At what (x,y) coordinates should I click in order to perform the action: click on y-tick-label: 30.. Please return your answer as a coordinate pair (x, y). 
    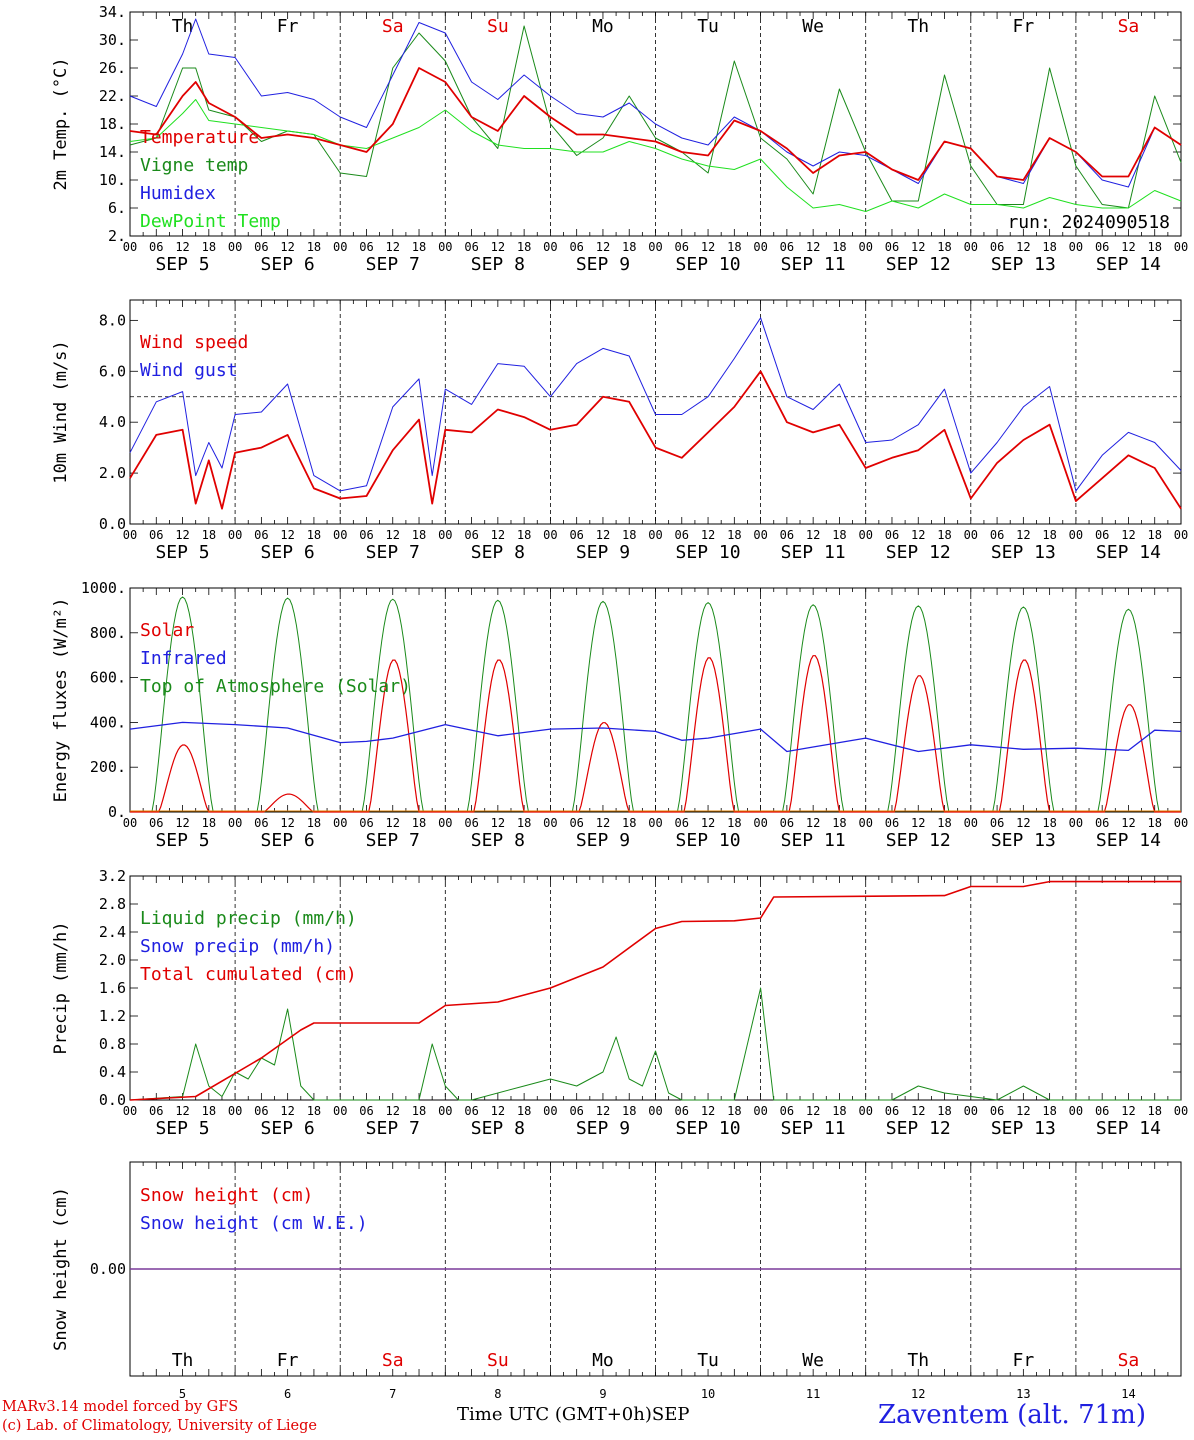
    Looking at the image, I should click on (112, 40).